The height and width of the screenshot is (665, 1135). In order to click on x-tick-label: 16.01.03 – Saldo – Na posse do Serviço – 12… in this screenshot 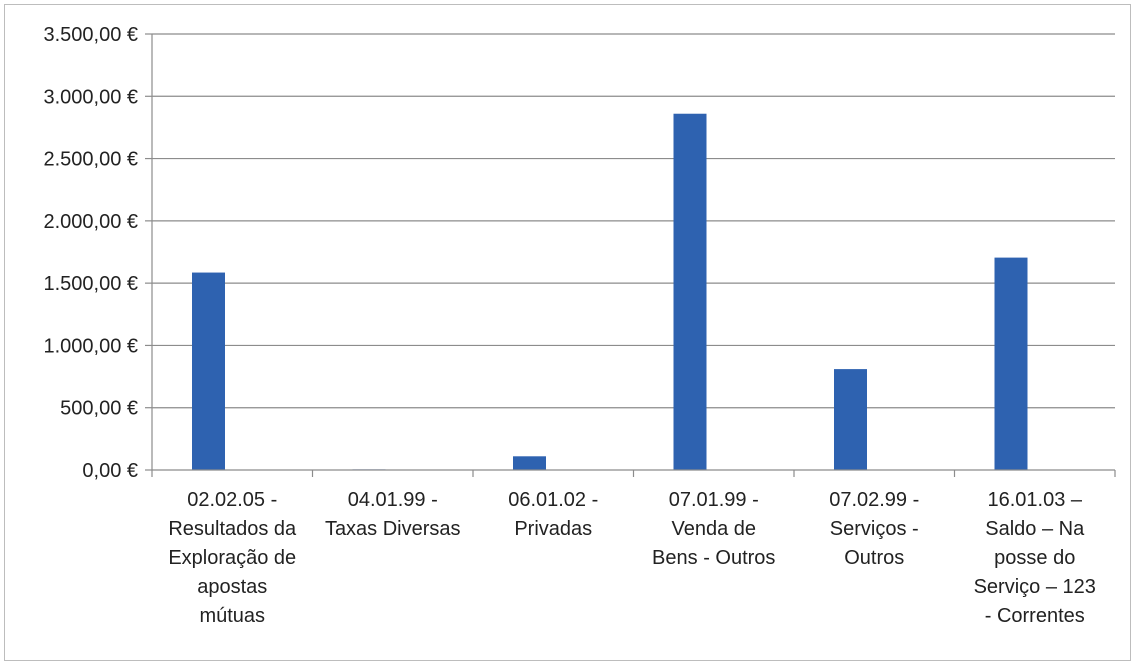, I will do `click(1035, 558)`.